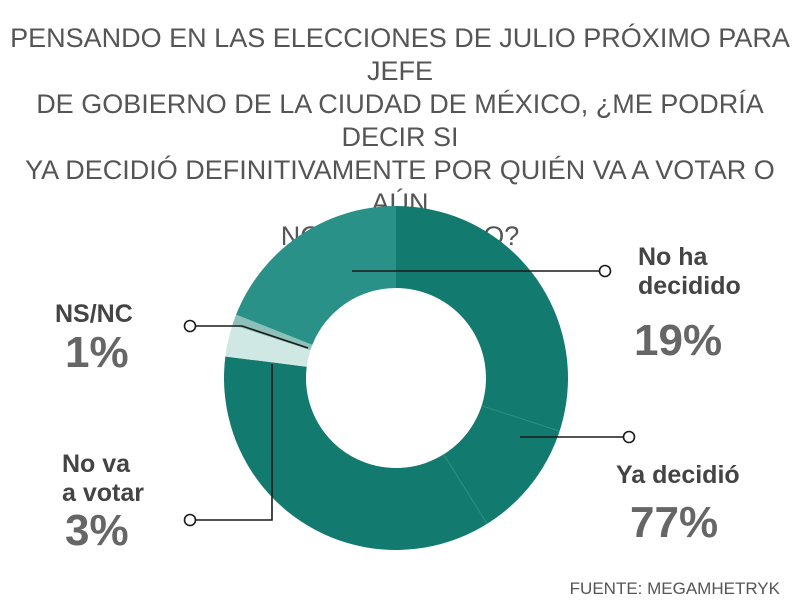 Image resolution: width=800 pixels, height=609 pixels. I want to click on label-ns-nc: NS/NC, so click(94, 314).